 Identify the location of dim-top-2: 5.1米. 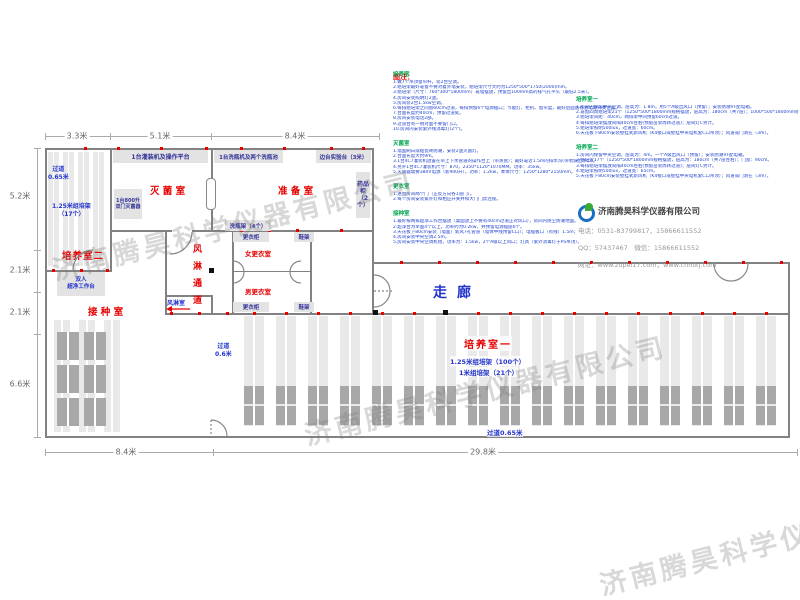
(160, 136).